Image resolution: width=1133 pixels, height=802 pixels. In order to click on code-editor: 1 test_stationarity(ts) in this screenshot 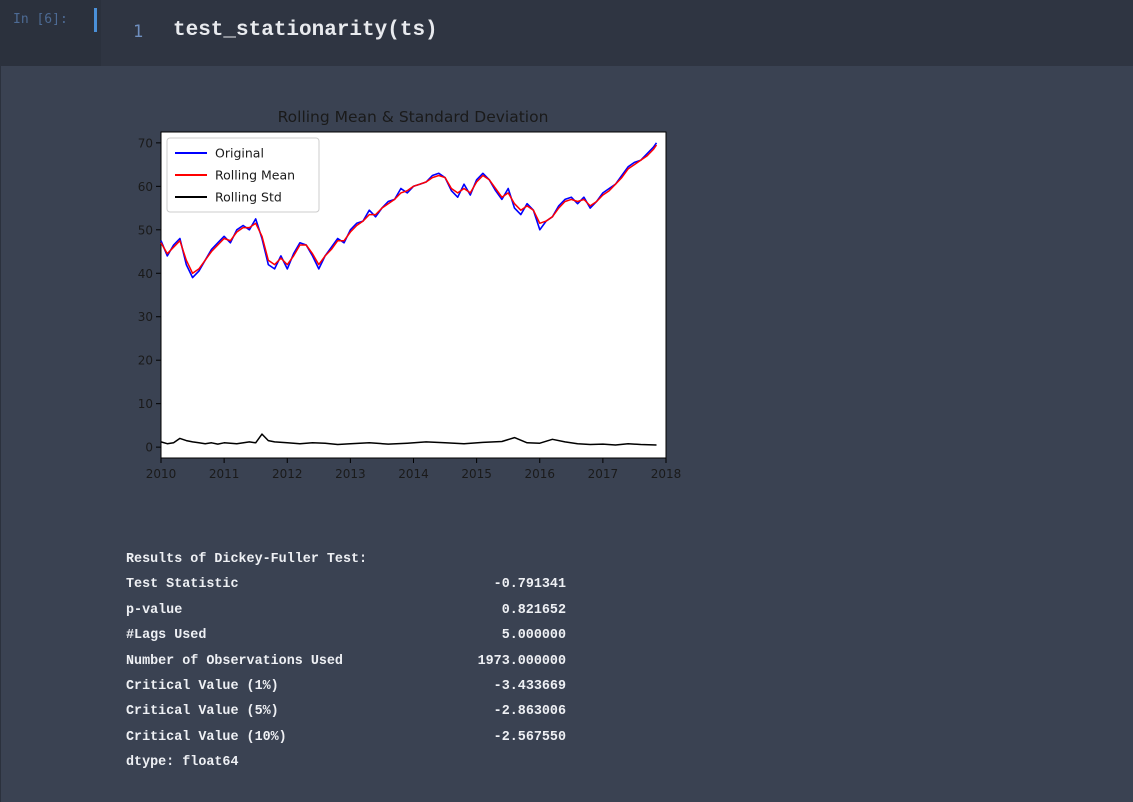, I will do `click(617, 33)`.